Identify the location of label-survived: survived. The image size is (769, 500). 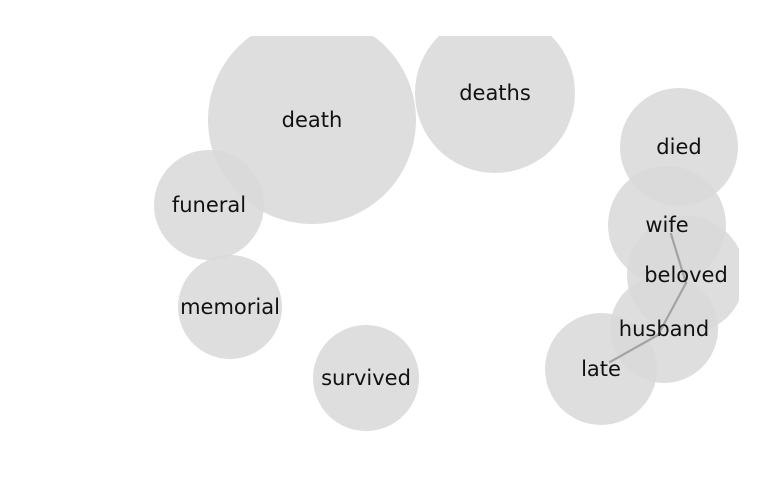
(366, 378).